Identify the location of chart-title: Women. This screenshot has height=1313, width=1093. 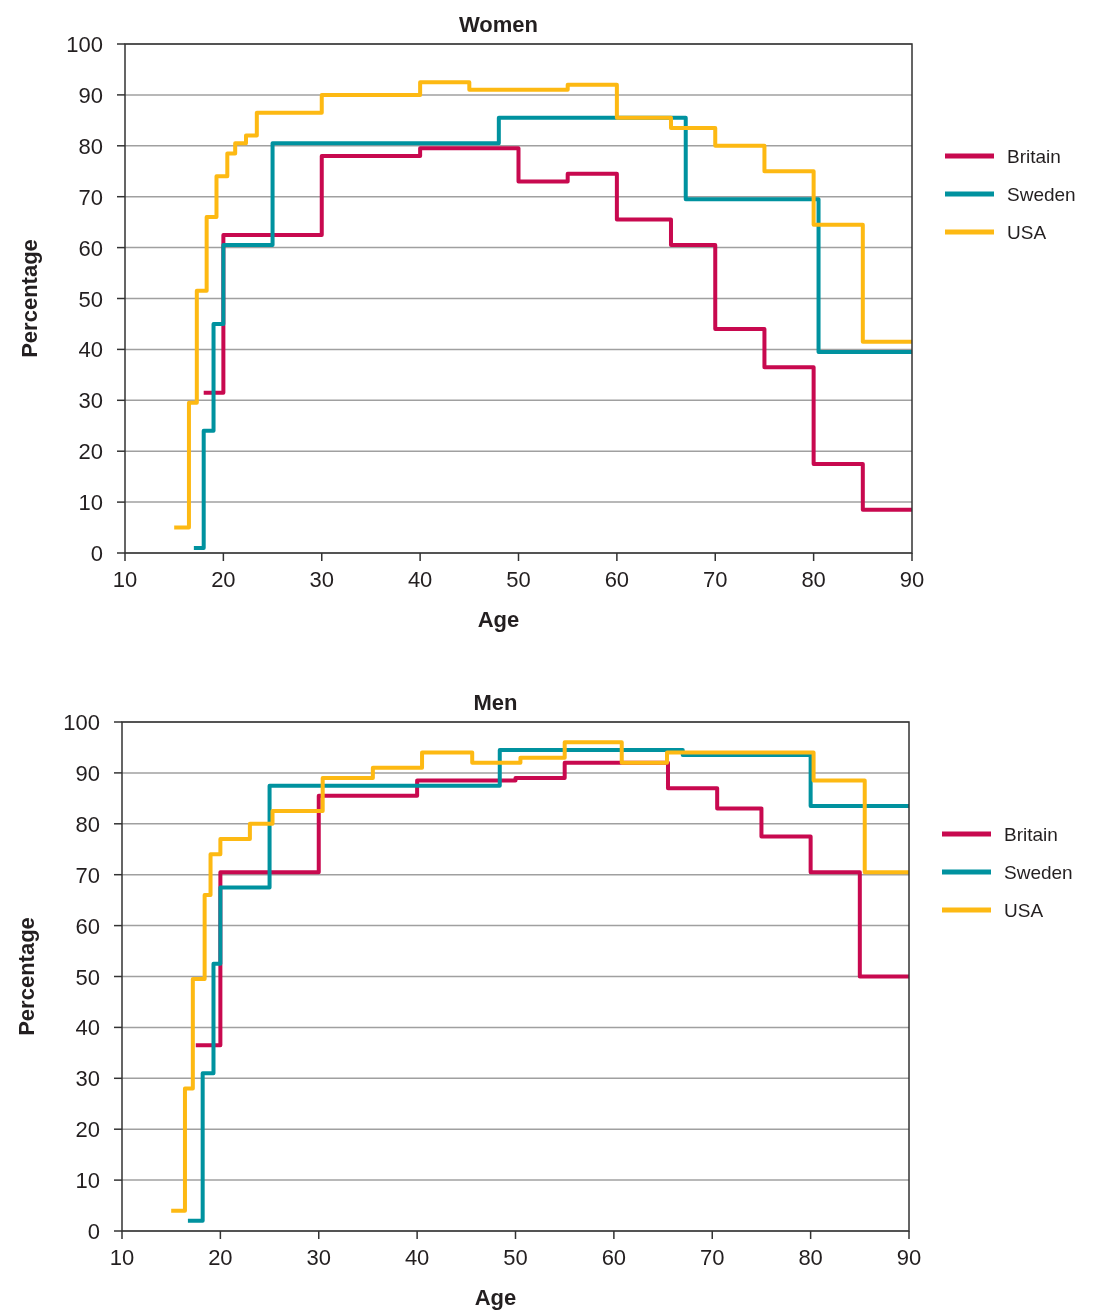
(498, 24).